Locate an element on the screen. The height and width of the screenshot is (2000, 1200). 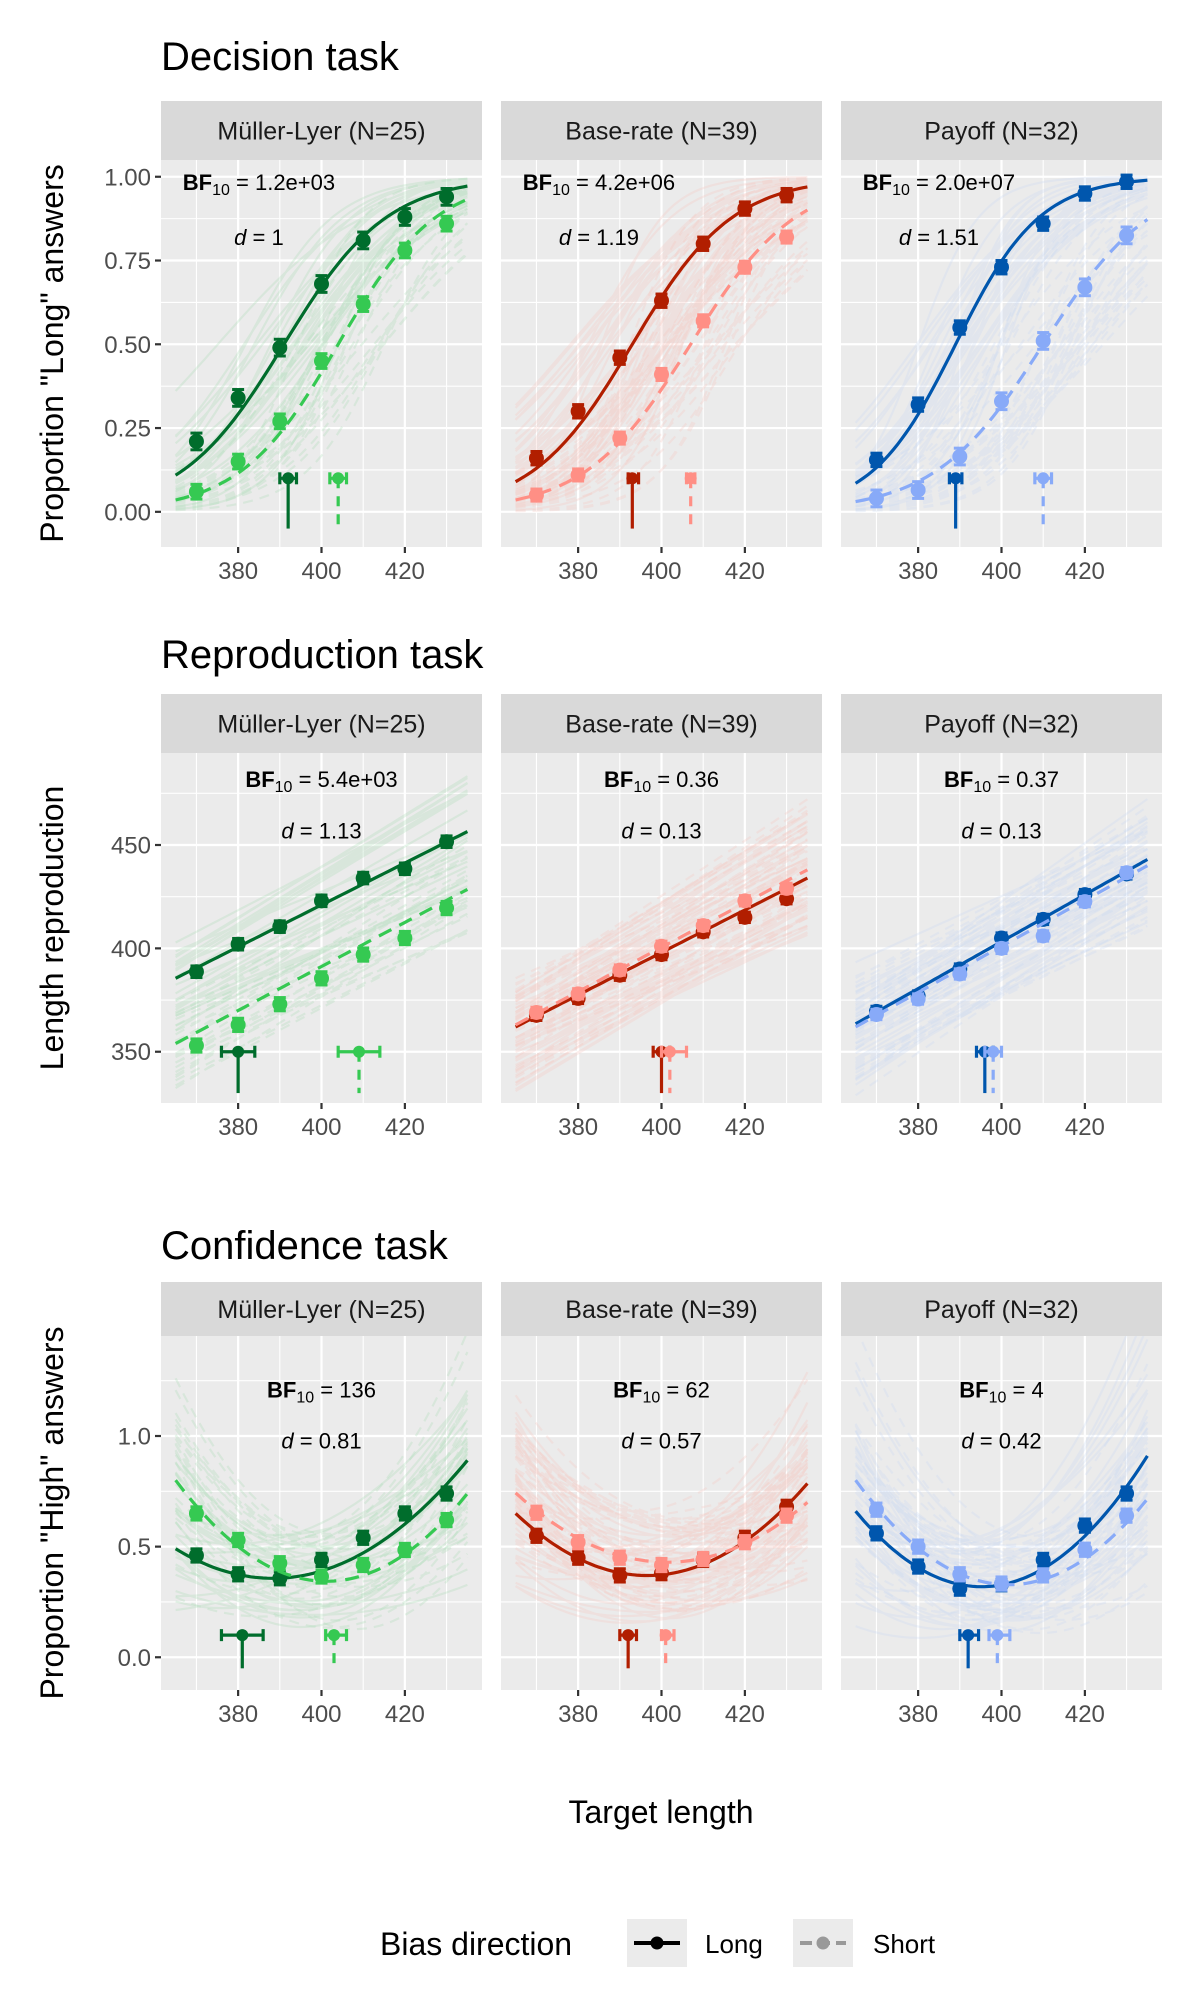
facet-strip-label: Müller-Lyer (N=25) is located at coordinates (321, 725).